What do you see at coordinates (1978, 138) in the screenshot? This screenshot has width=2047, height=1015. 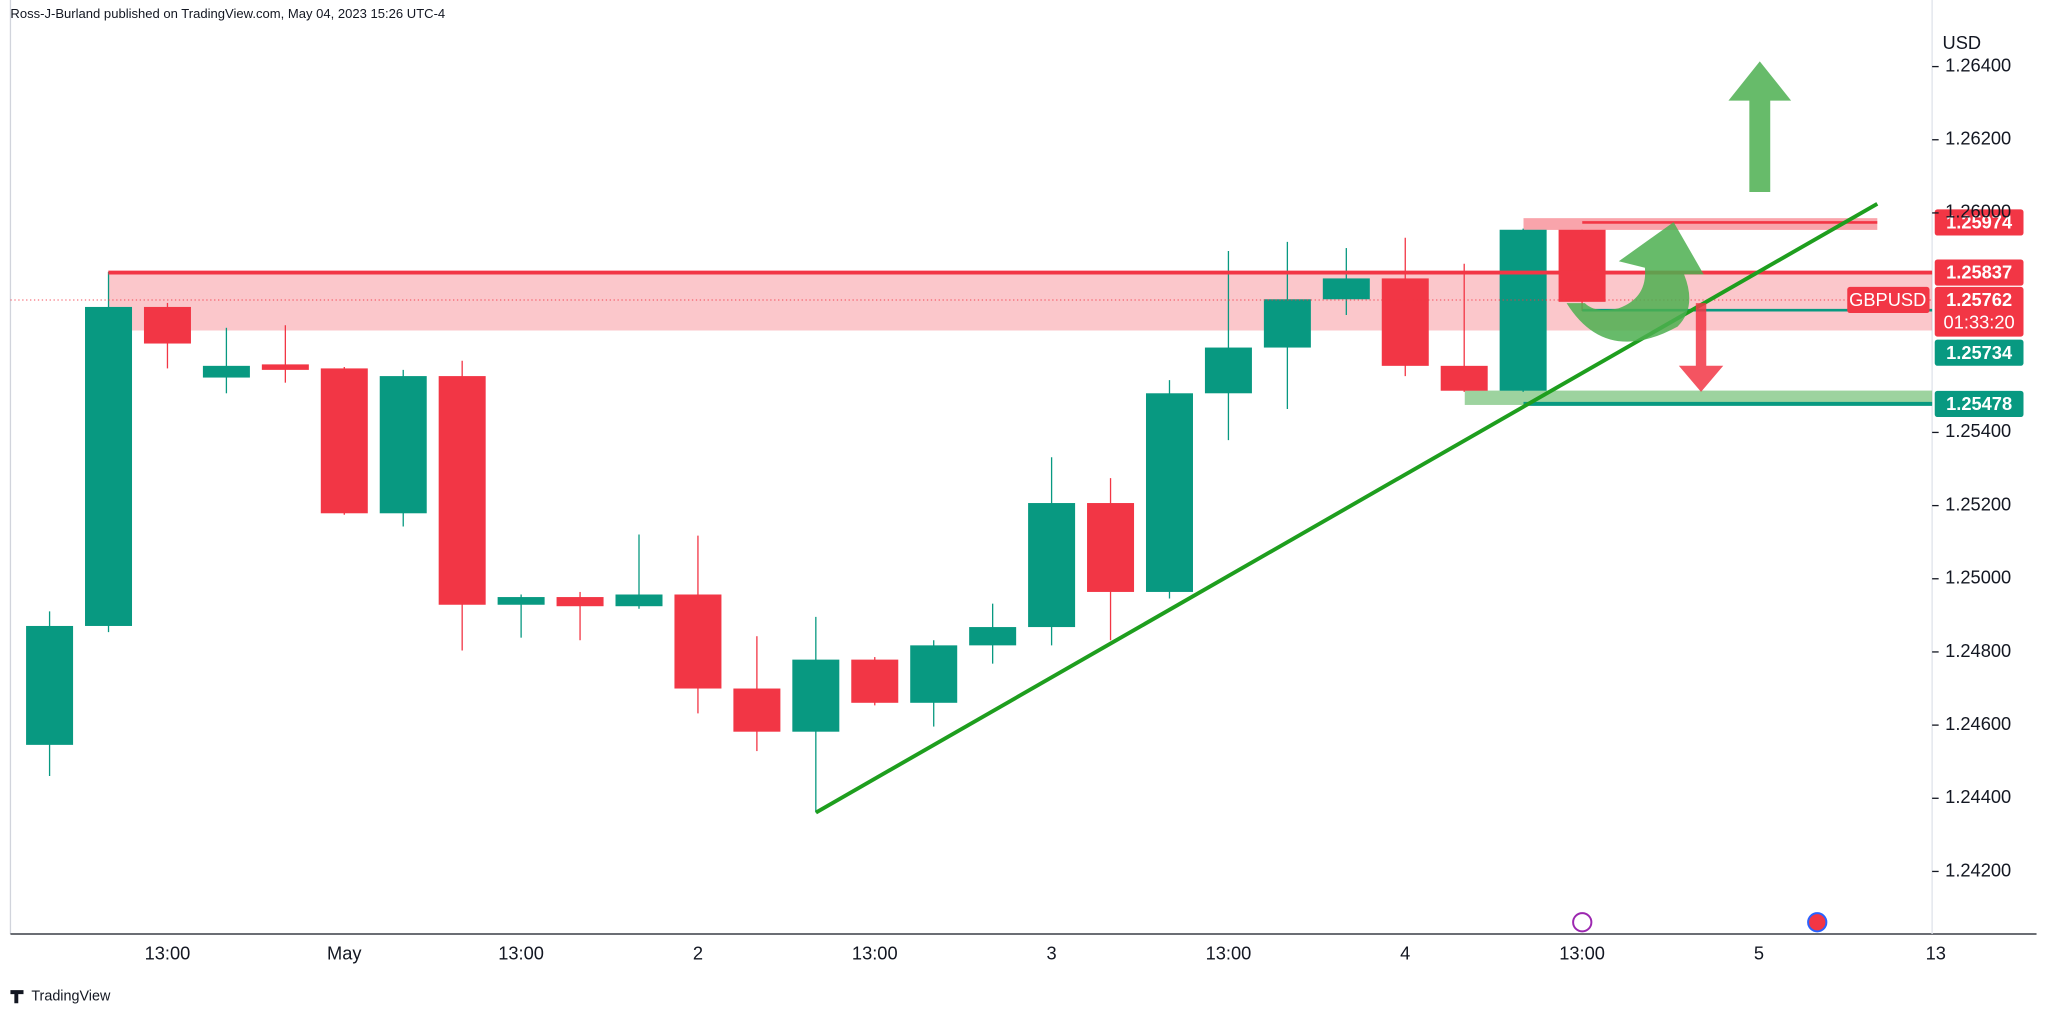 I see `y-tick-label: 1.26200` at bounding box center [1978, 138].